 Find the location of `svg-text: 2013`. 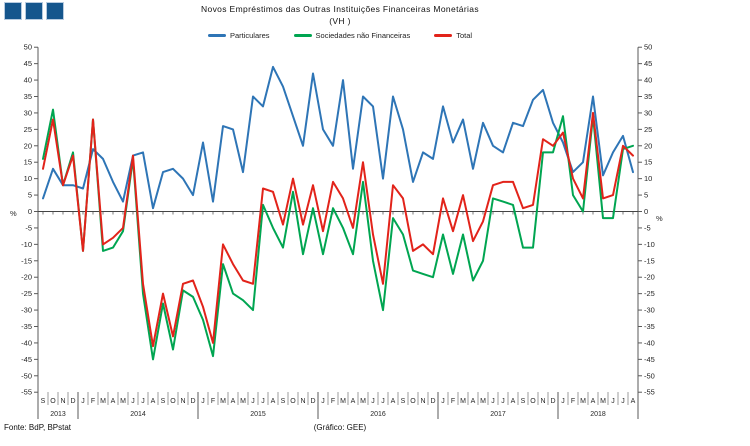

svg-text: 2013 is located at coordinates (58, 414).